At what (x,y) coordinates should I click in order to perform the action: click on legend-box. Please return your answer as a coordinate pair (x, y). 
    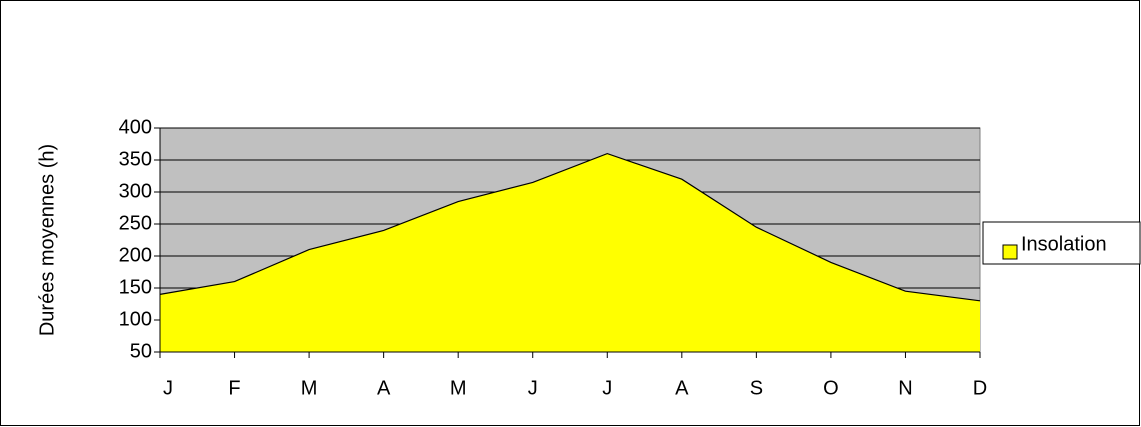
    Looking at the image, I should click on (1061, 243).